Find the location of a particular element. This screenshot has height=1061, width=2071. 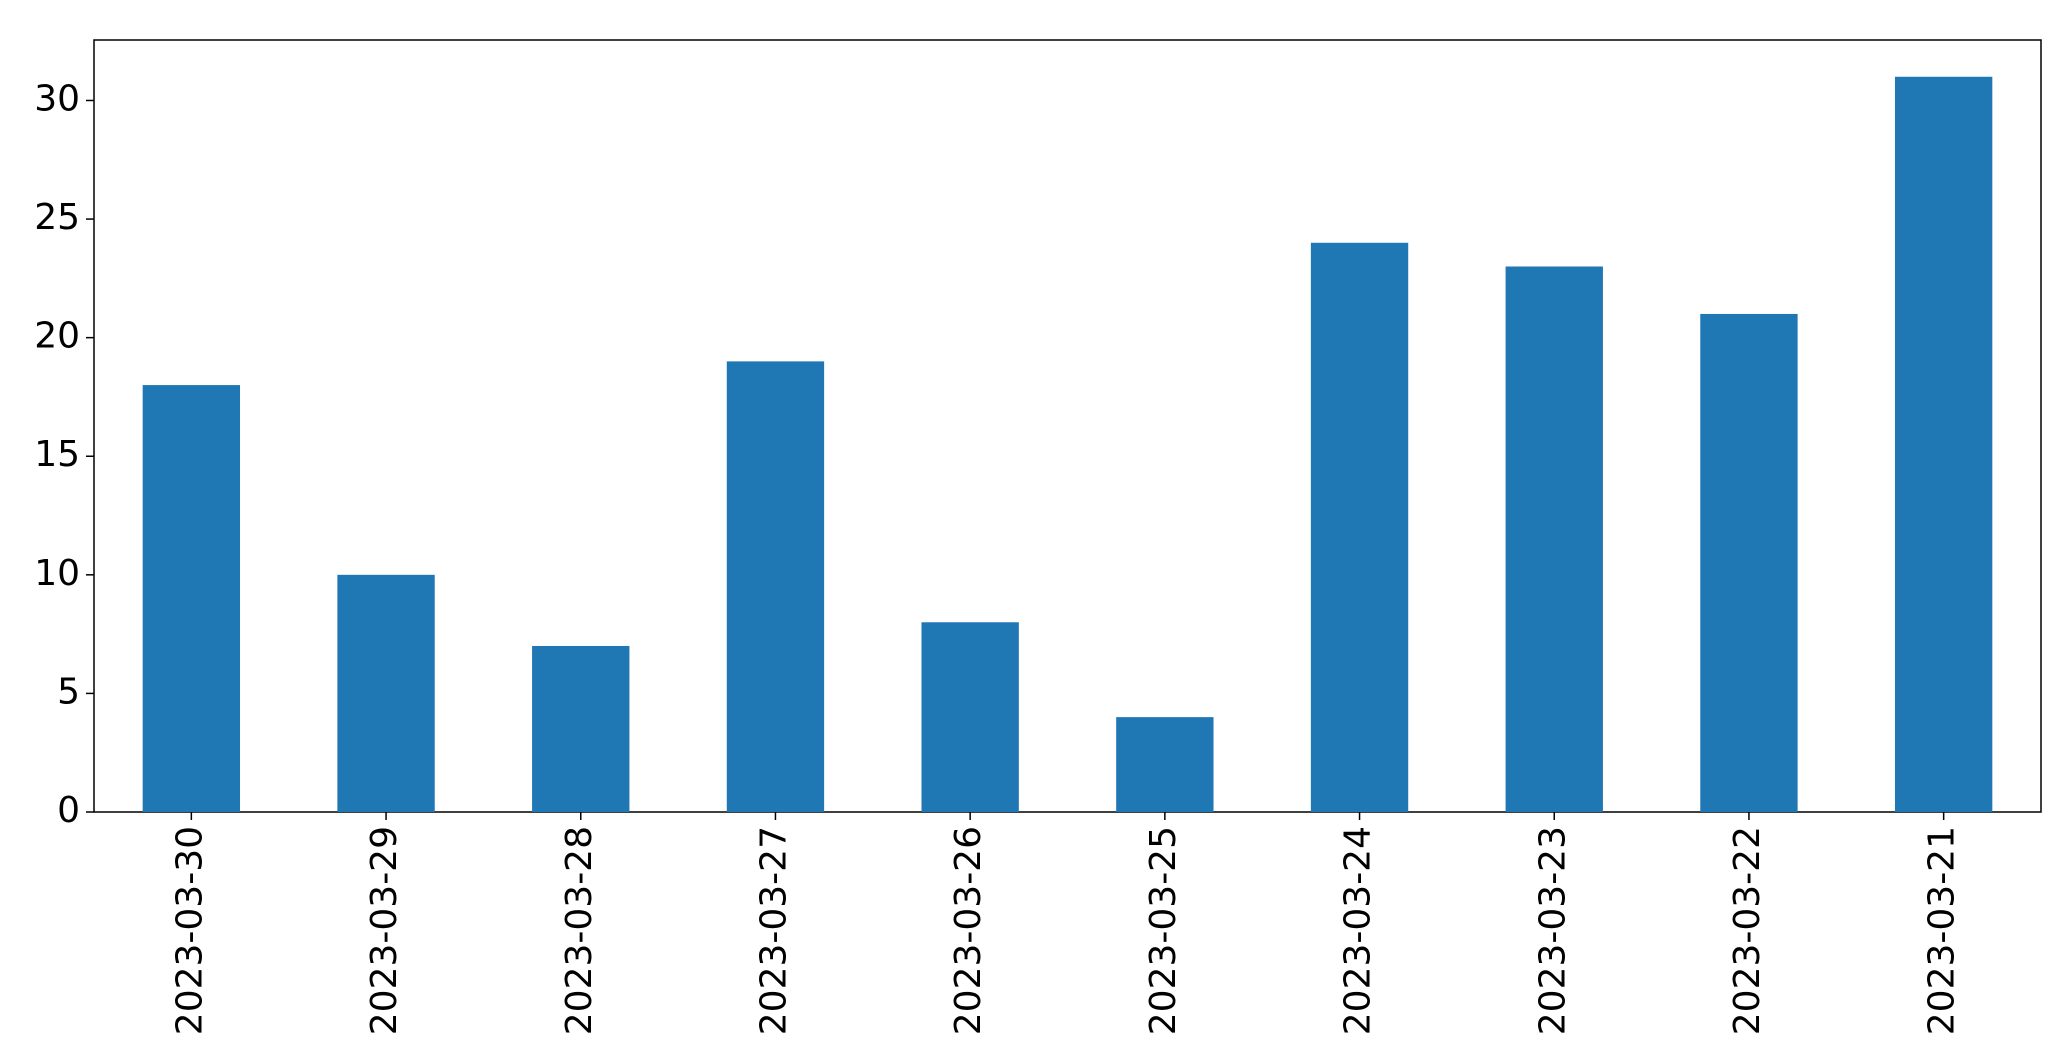

x-tick-label: 2023-03-30 is located at coordinates (189, 930).